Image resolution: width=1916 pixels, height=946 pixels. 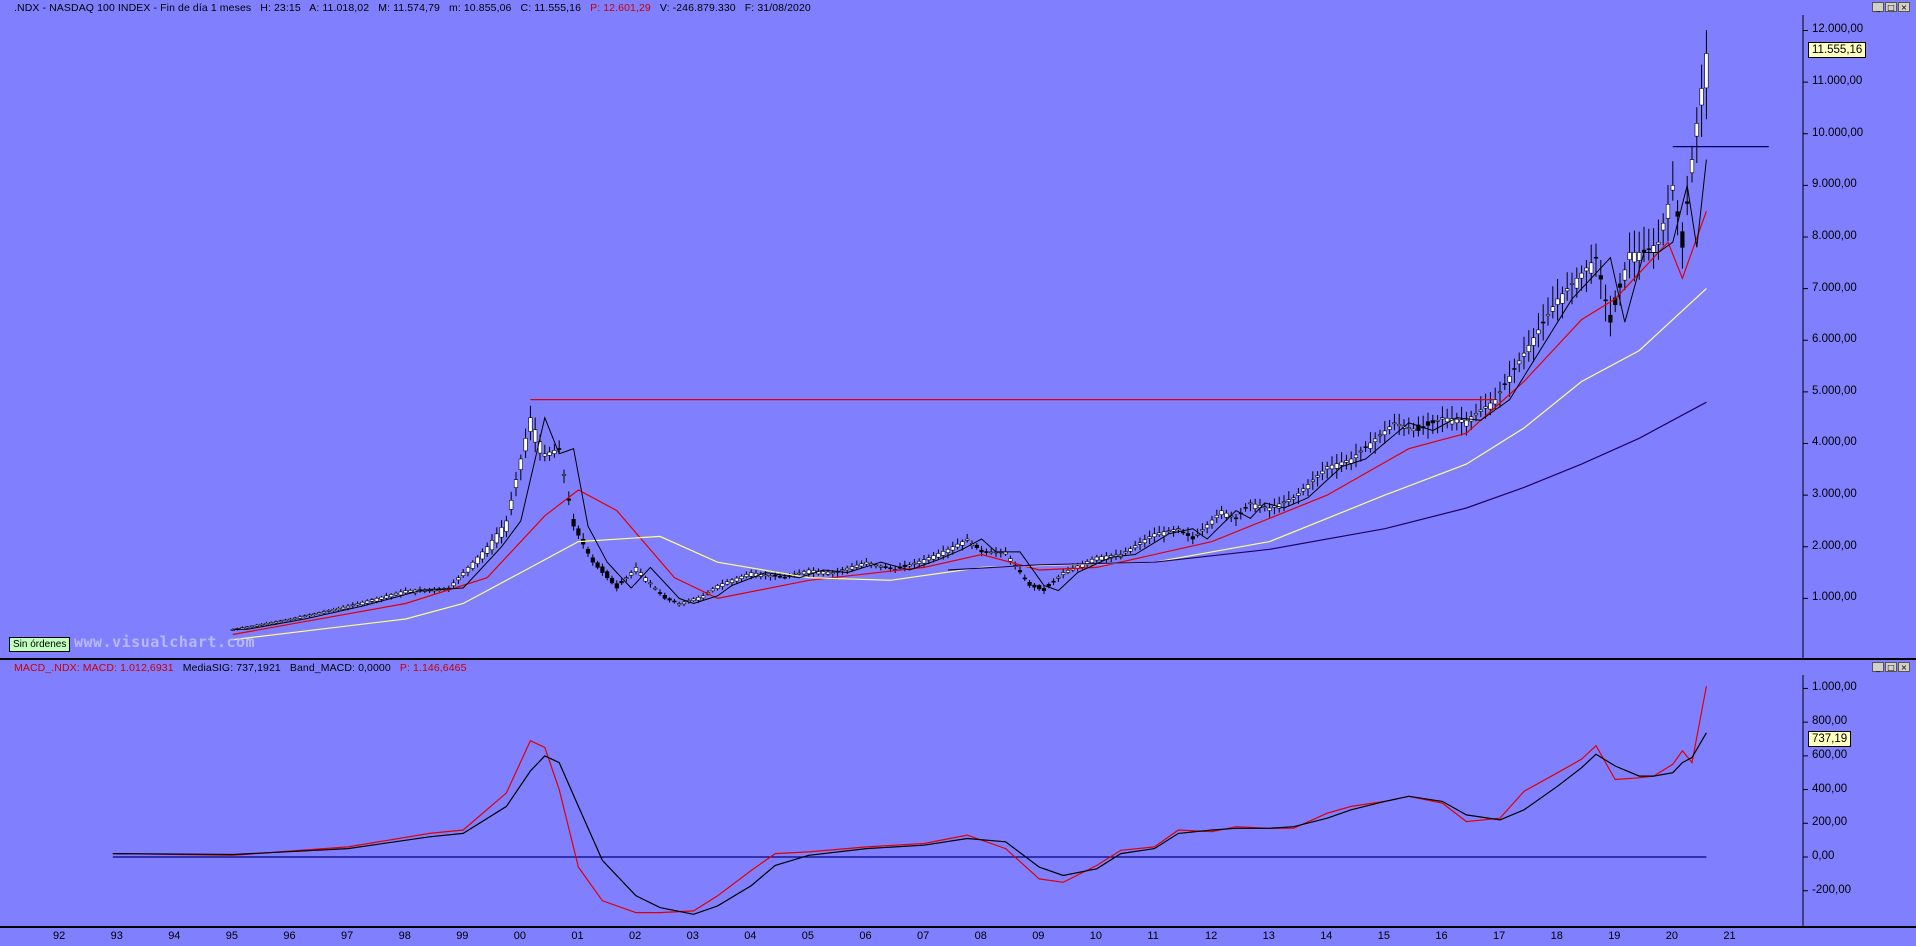 What do you see at coordinates (1830, 788) in the screenshot?
I see `macd-y-tick-label: 400,00` at bounding box center [1830, 788].